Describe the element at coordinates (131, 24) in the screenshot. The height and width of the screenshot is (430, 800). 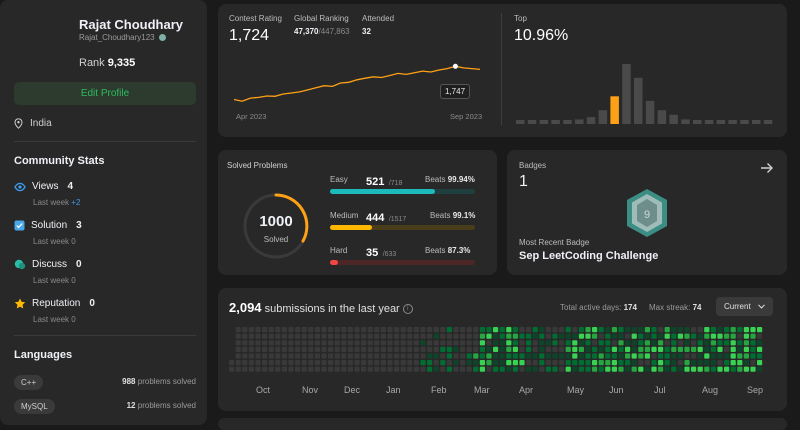
I see `profile-name: Rajat Choudhary` at that location.